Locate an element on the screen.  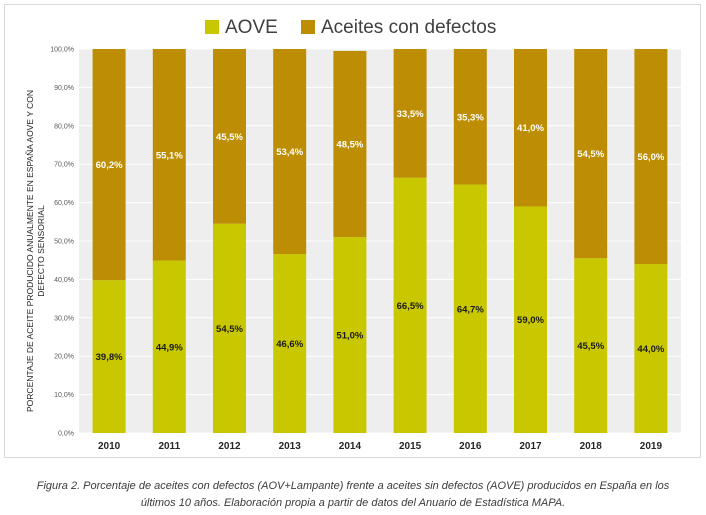
data-label-defectos: 60,2% is located at coordinates (109, 165).